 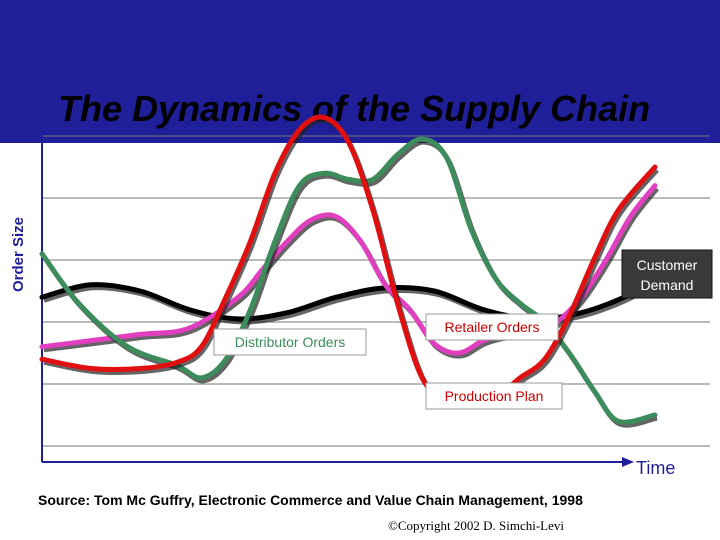 I want to click on label-text-customer-demand-0: Customer, so click(x=667, y=265).